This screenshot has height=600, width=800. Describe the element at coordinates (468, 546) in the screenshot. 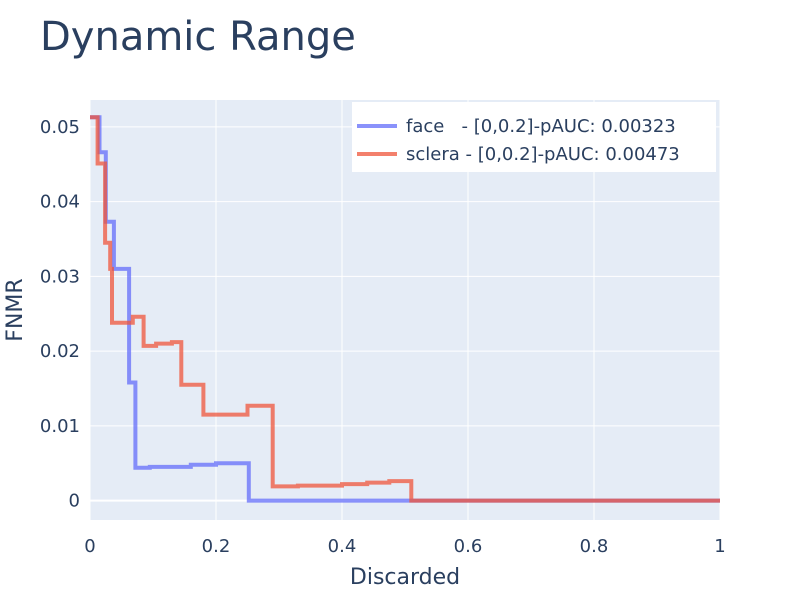

I see `x-tick-label: 0.6` at that location.